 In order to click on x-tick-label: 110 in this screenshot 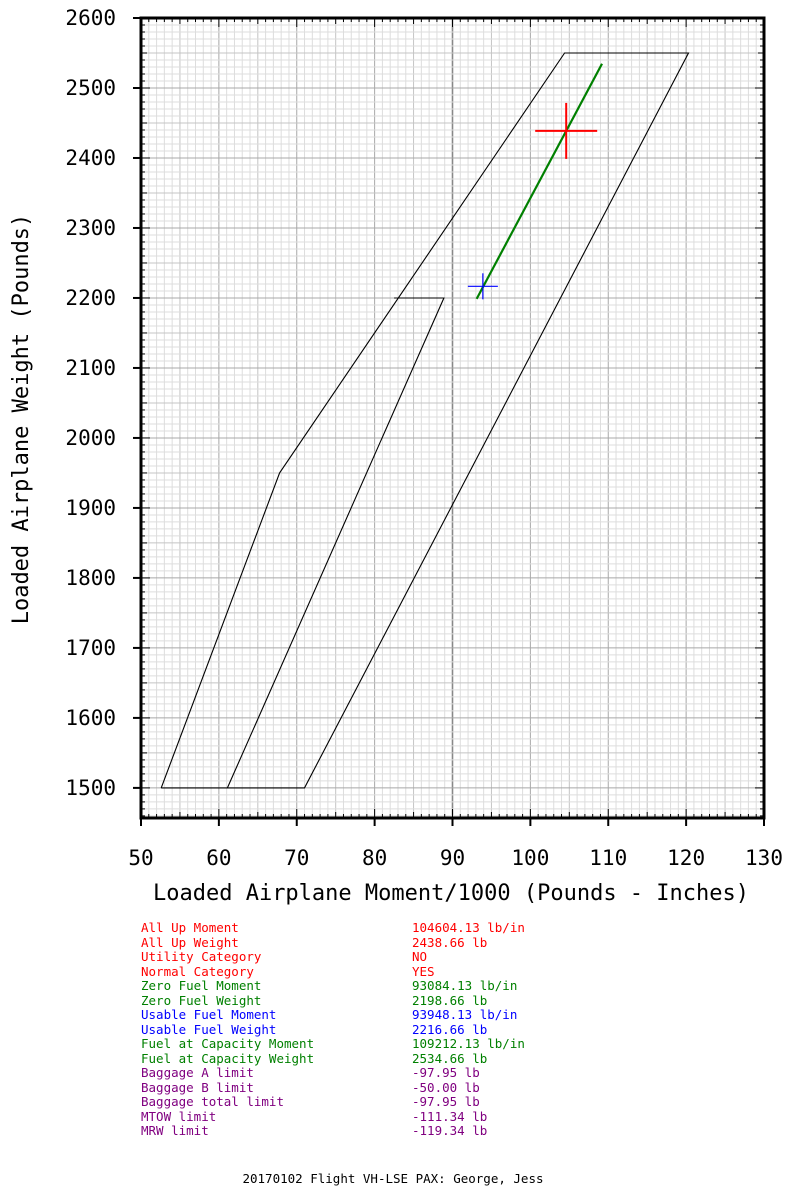, I will do `click(608, 858)`.